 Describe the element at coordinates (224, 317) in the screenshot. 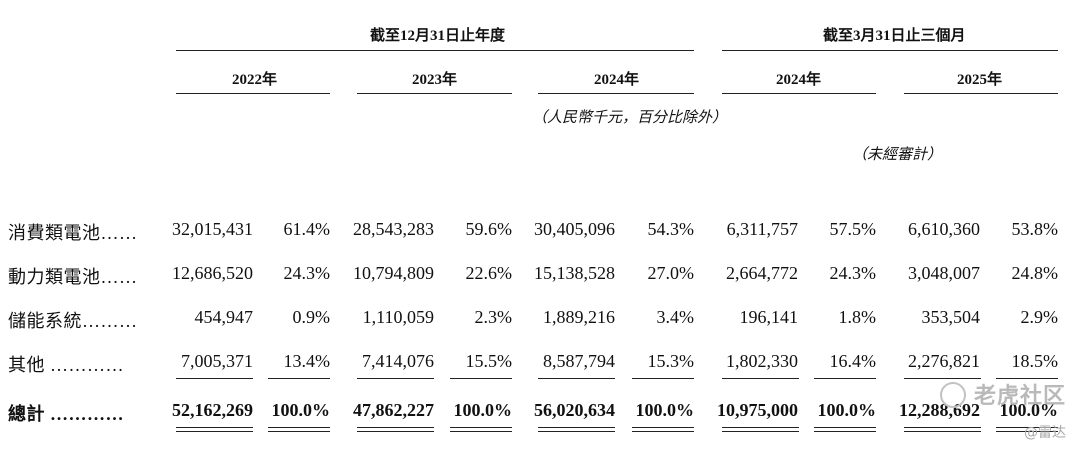

I see `cell-amount-2022: 454,947` at that location.